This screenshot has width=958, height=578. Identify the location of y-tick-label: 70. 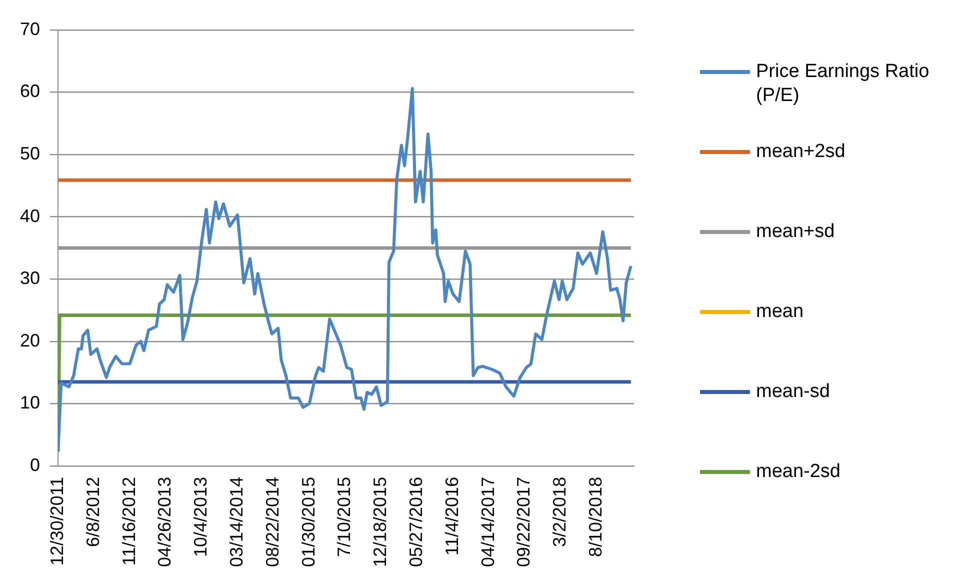
(30, 28).